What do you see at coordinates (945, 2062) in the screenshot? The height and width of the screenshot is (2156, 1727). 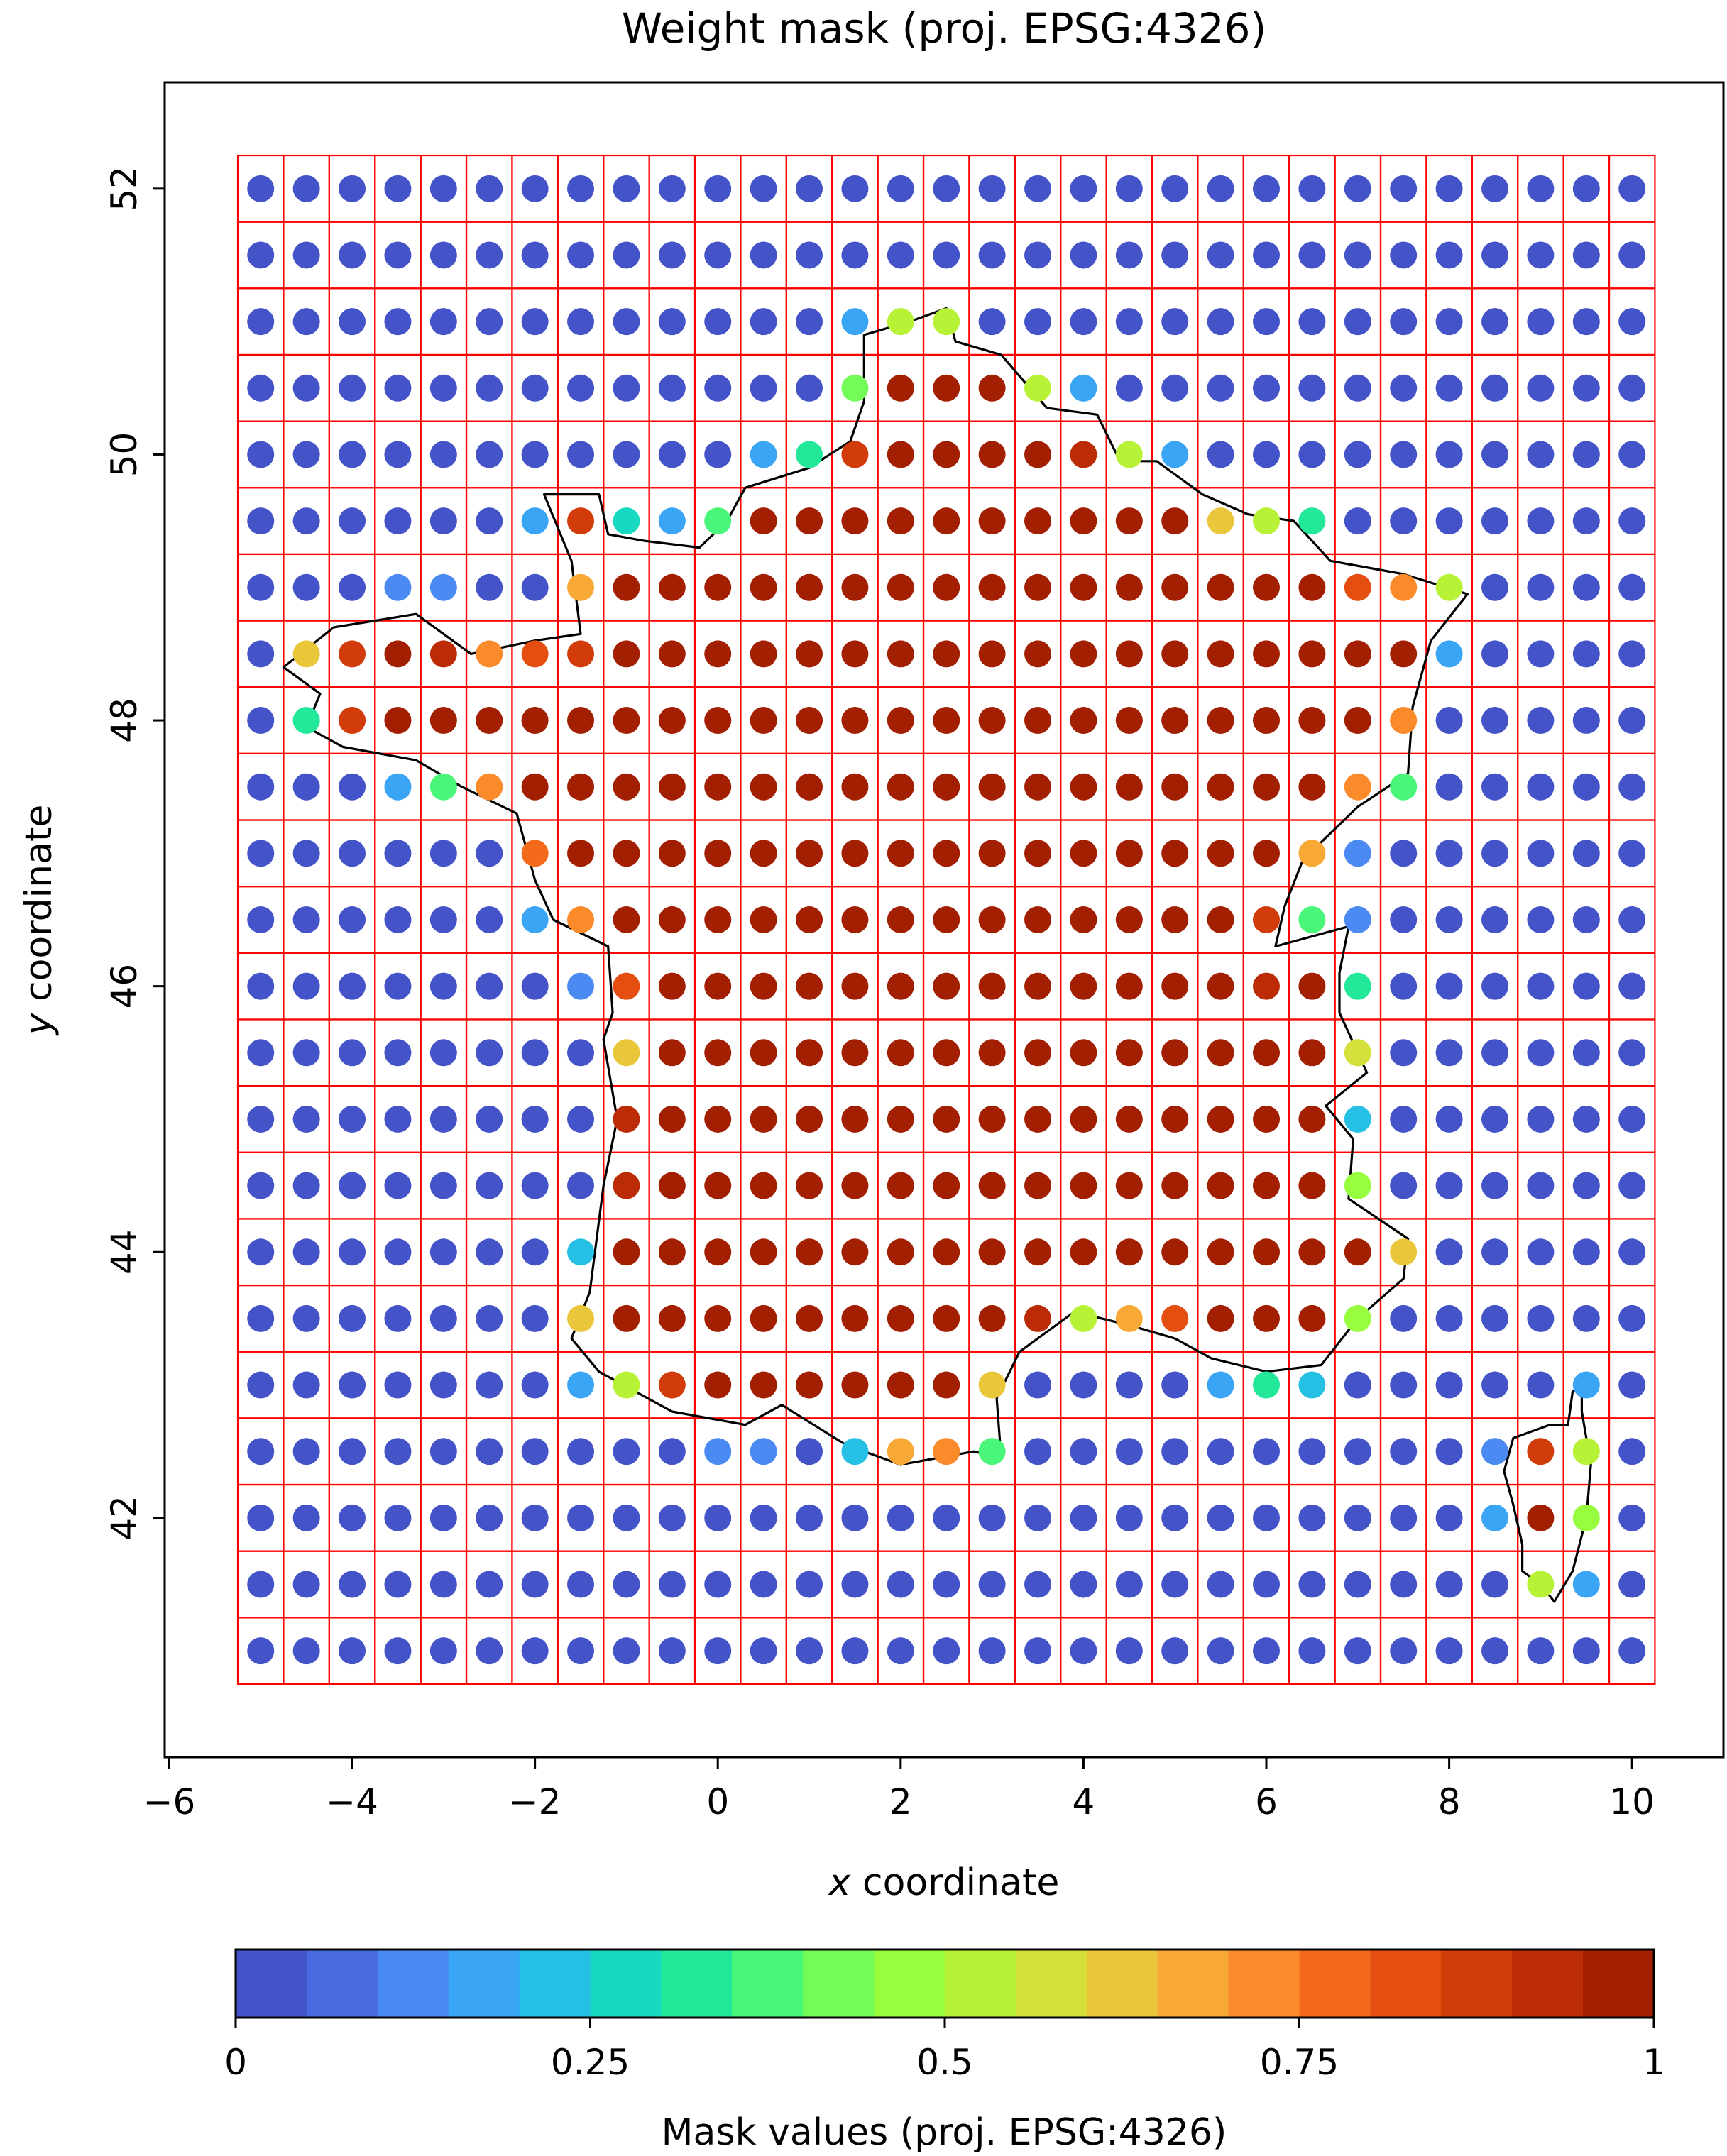 I see `colorbar-tick-label: 0.5` at bounding box center [945, 2062].